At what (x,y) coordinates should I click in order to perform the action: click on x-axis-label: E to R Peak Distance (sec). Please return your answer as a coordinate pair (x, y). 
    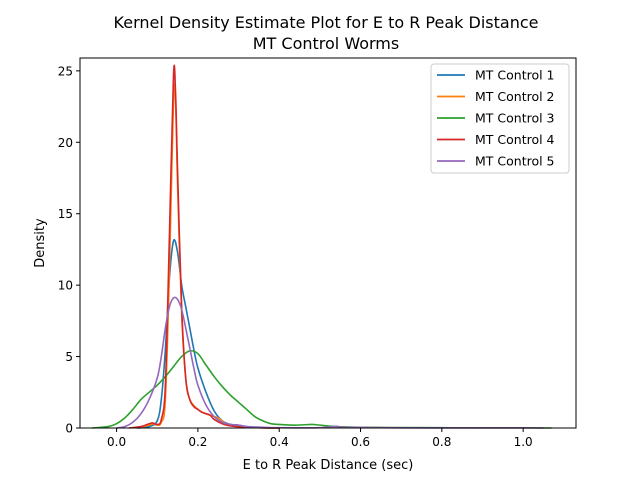
    Looking at the image, I should click on (328, 465).